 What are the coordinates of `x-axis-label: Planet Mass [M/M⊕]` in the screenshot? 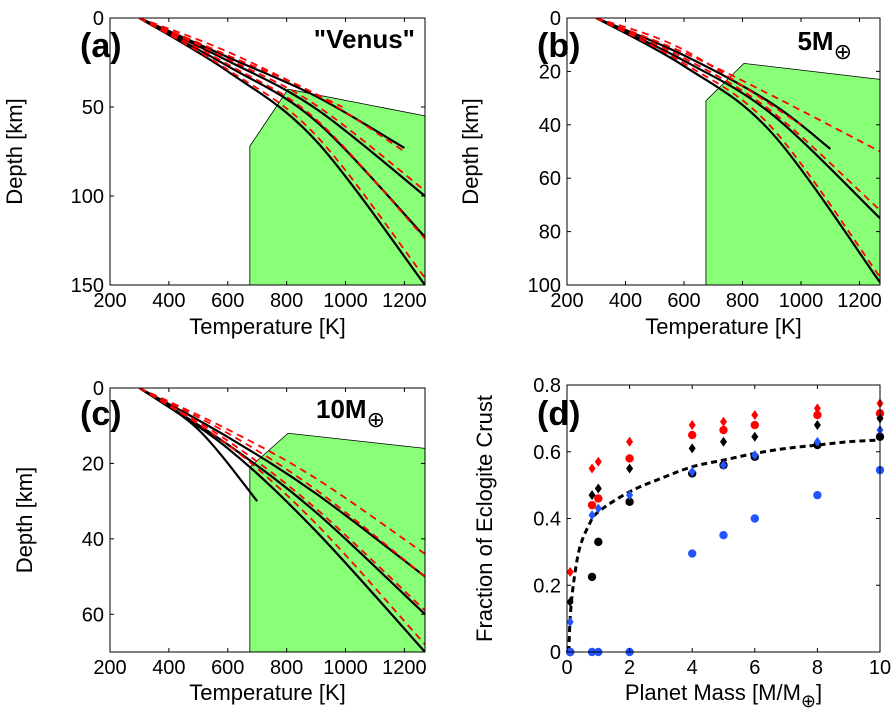 It's located at (723, 695).